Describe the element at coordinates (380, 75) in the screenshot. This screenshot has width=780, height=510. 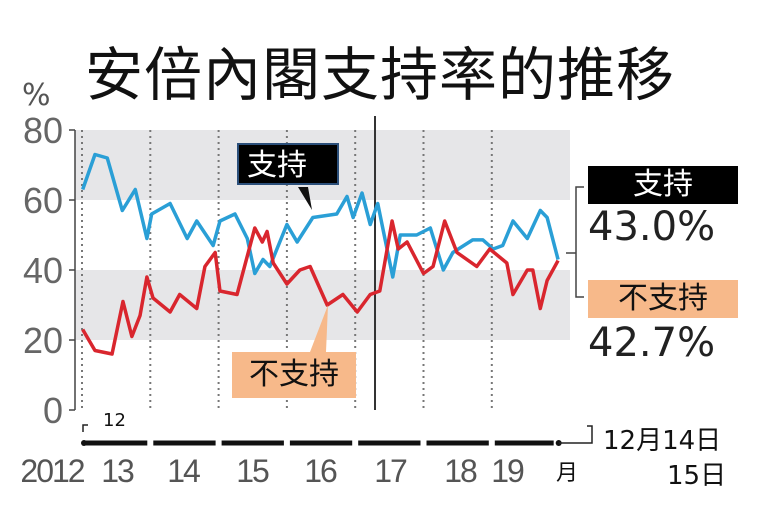
I see `chart-title: 安倍內閣支持率的推移` at that location.